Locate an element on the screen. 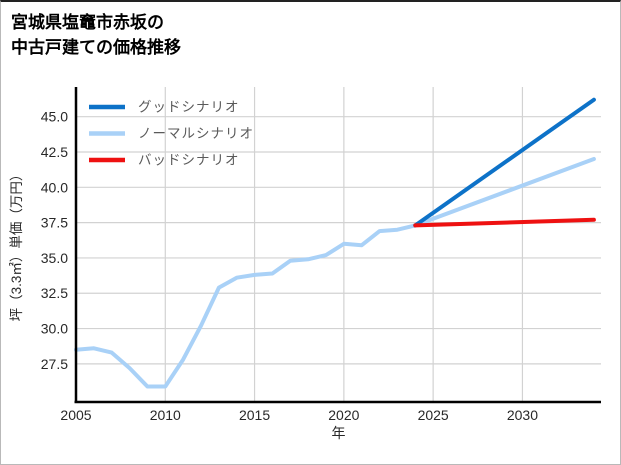  y-tick-label: 27.5 is located at coordinates (54, 364).